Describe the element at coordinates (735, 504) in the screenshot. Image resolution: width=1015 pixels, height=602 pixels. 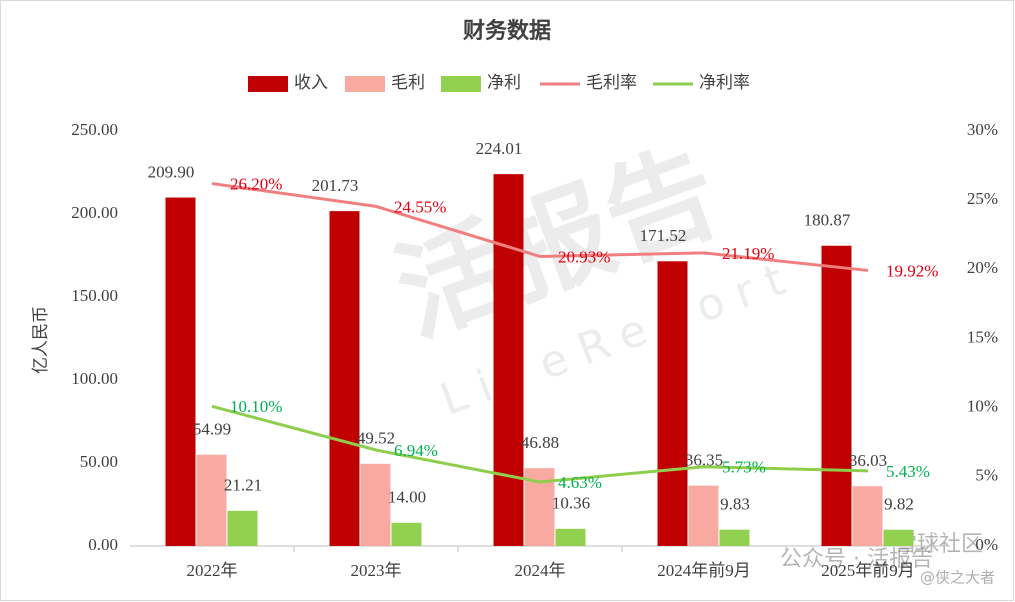
I see `data-label: 9.83` at that location.